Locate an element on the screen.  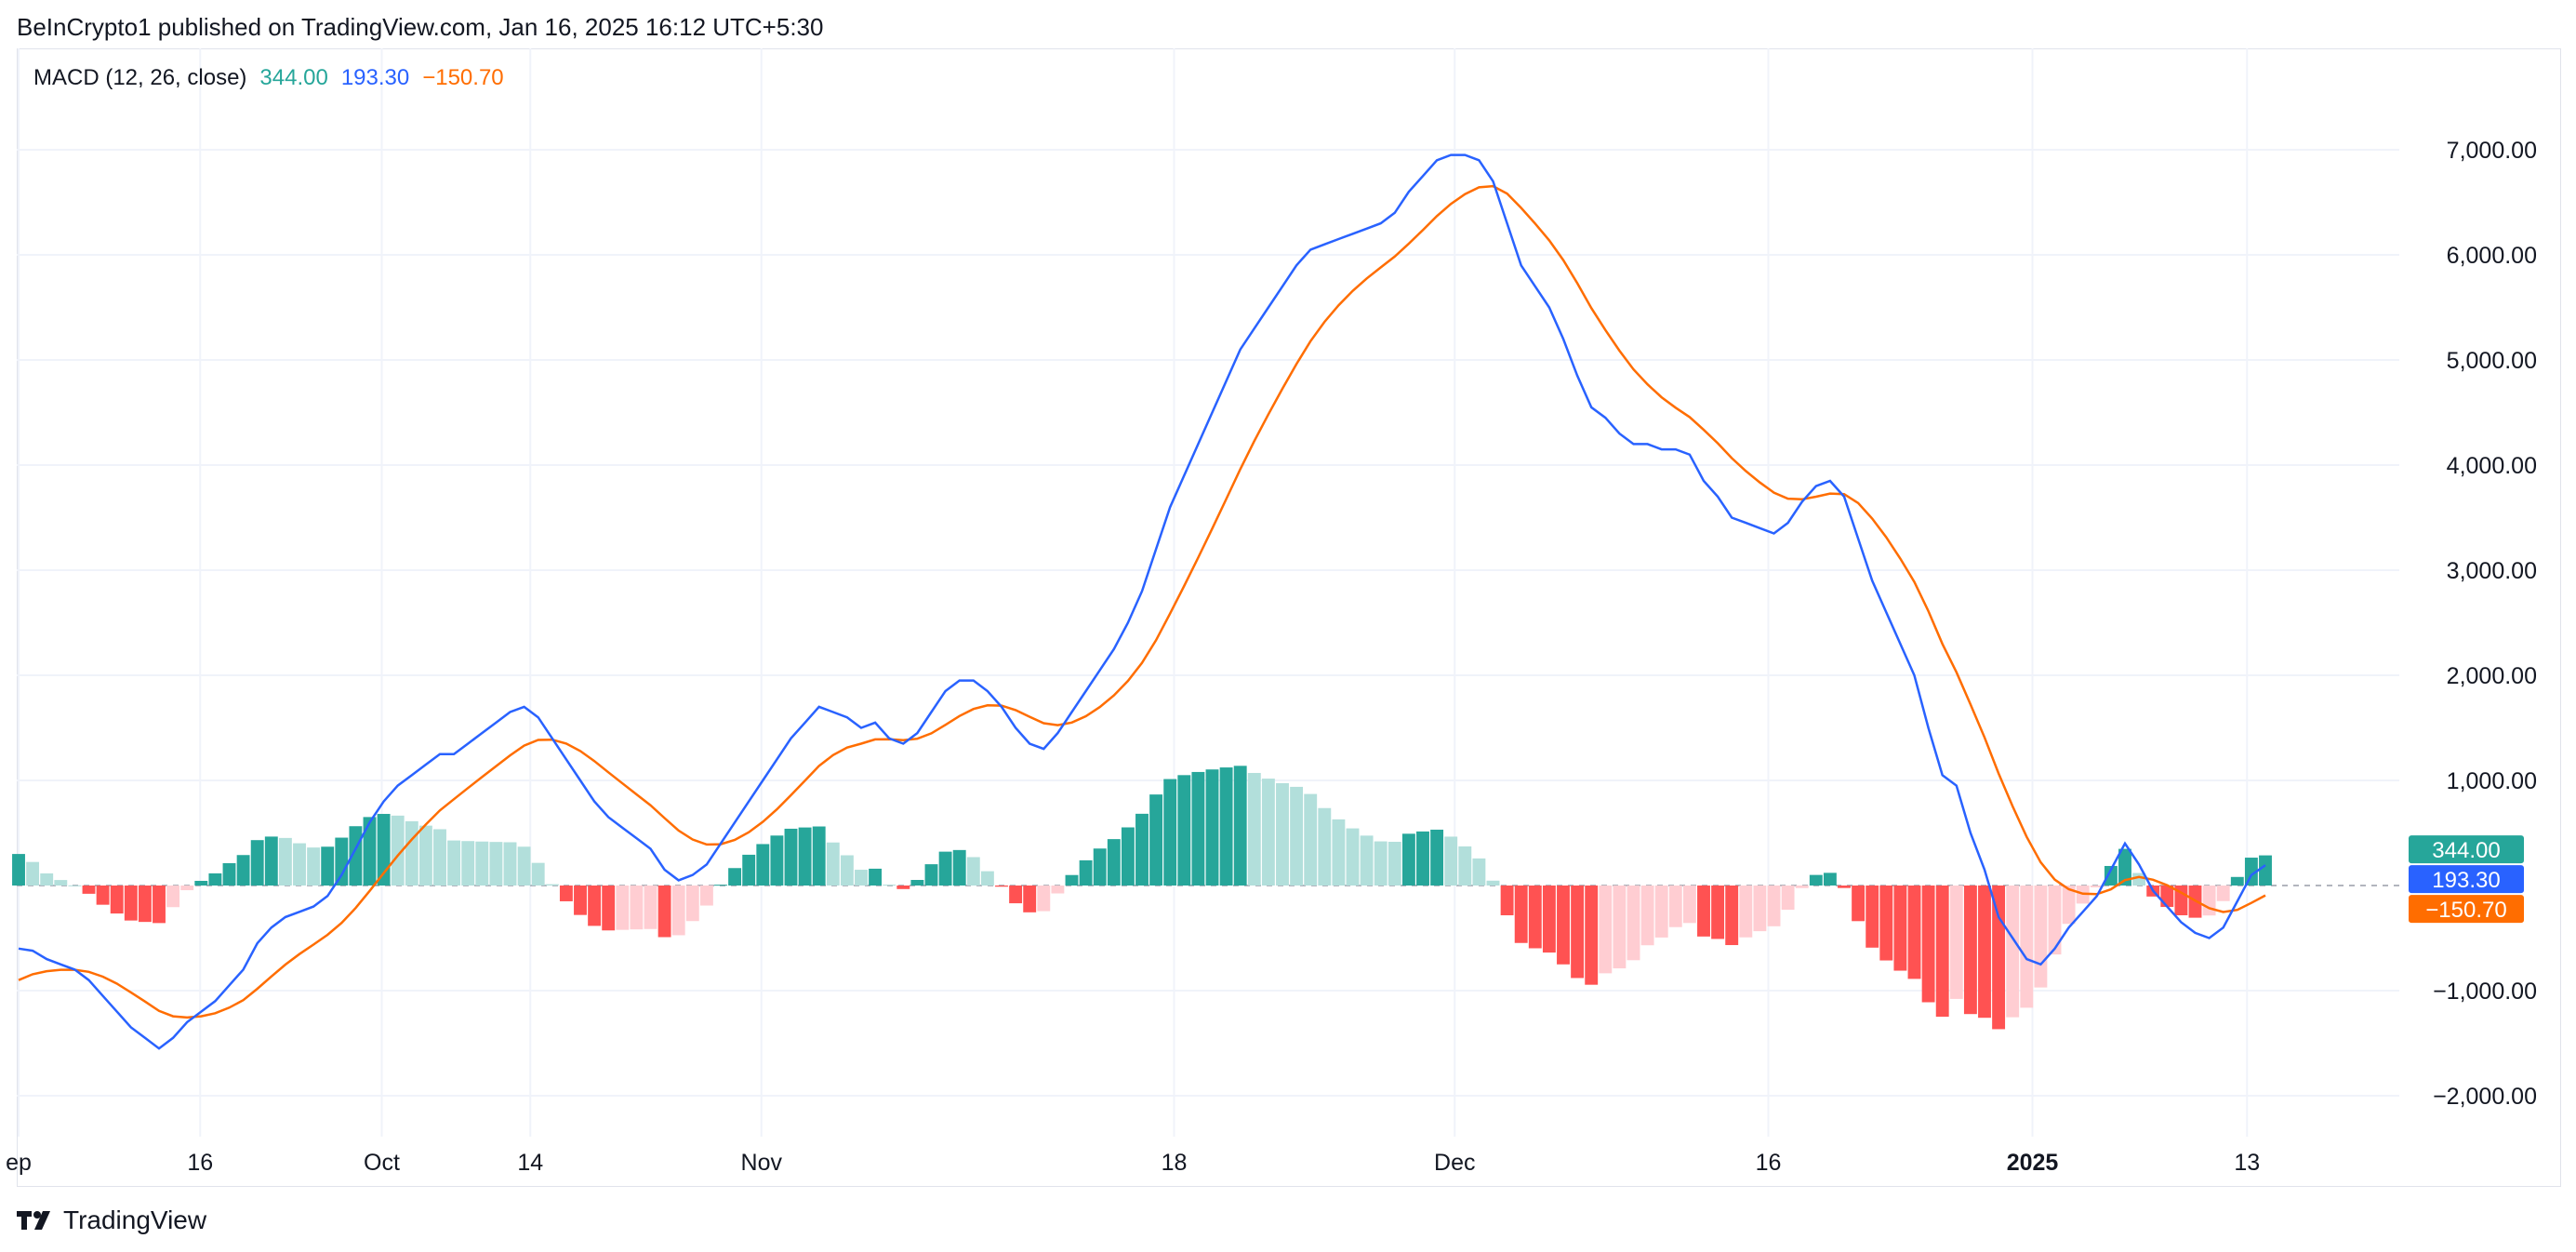
x-tick-label: Oct is located at coordinates (382, 1163).